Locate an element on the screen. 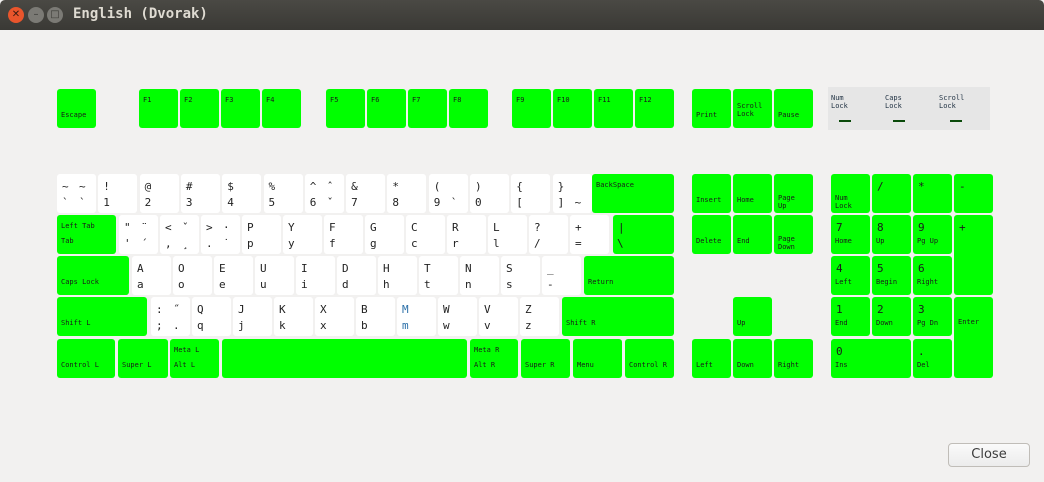 Image resolution: width=1044 pixels, height=482 pixels. key-6: ^ ˆ 6 ˇ is located at coordinates (324, 193).